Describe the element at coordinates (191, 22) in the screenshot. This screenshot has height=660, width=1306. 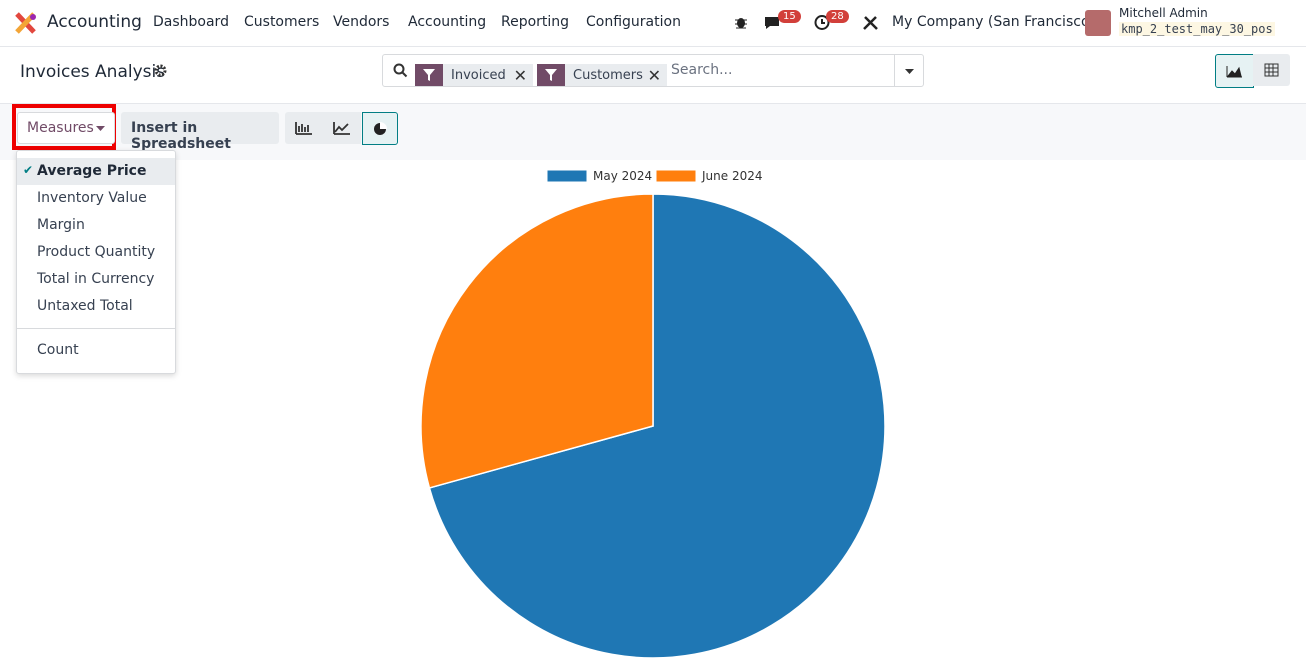
I see `menu-item: Dashboard` at that location.